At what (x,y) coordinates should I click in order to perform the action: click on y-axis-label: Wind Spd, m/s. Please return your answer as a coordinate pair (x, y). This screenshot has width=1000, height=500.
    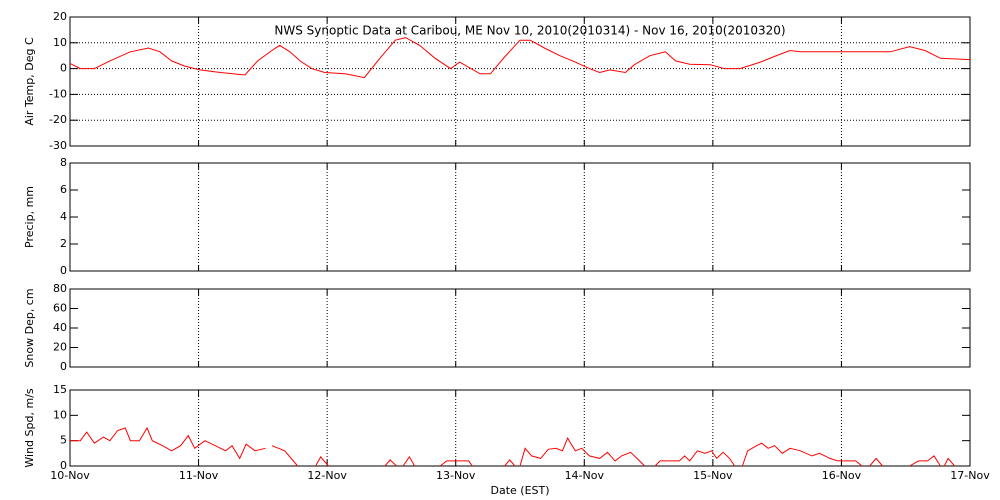
    Looking at the image, I should click on (29, 428).